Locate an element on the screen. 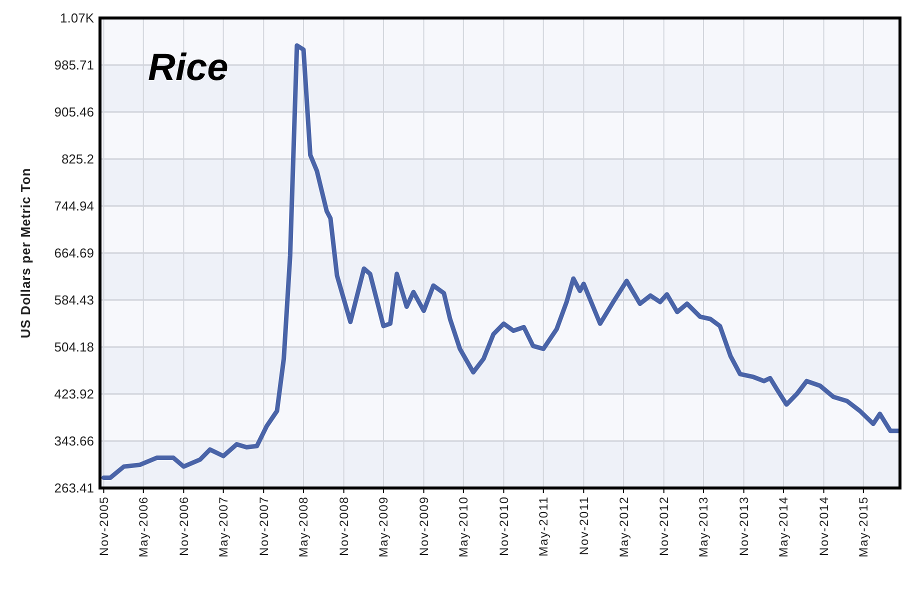  x-tick-label: Nov-2008 is located at coordinates (344, 526).